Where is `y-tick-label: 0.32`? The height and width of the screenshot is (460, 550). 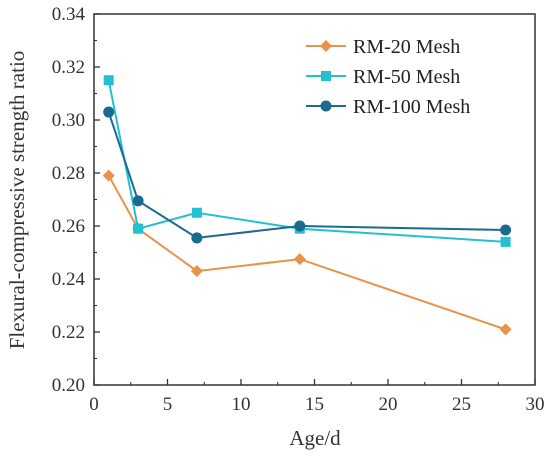
y-tick-label: 0.32 is located at coordinates (68, 67).